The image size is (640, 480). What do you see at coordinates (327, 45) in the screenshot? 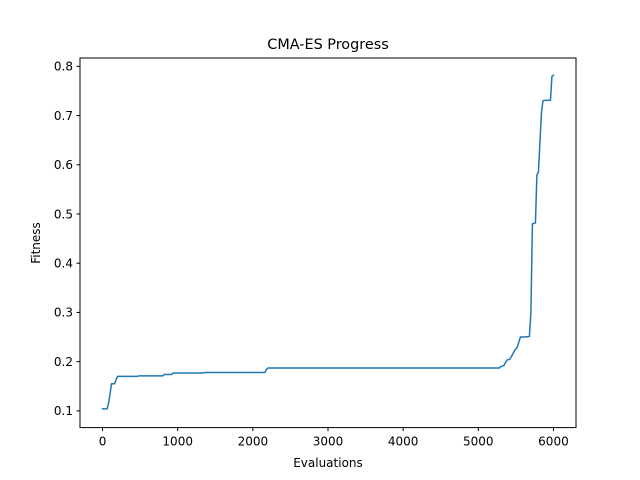
I see `chart-title: CMA-ES Progress` at bounding box center [327, 45].